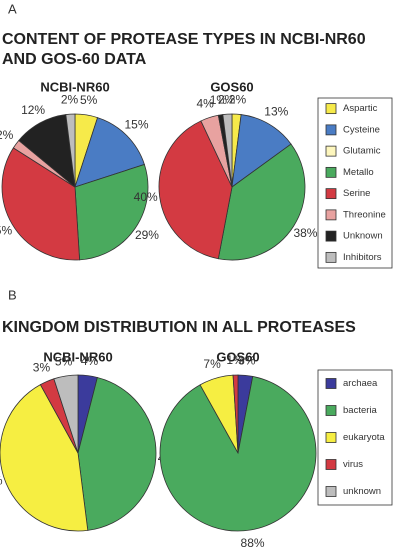 This screenshot has height=548, width=402. What do you see at coordinates (146, 197) in the screenshot?
I see `value-label: 40%` at bounding box center [146, 197].